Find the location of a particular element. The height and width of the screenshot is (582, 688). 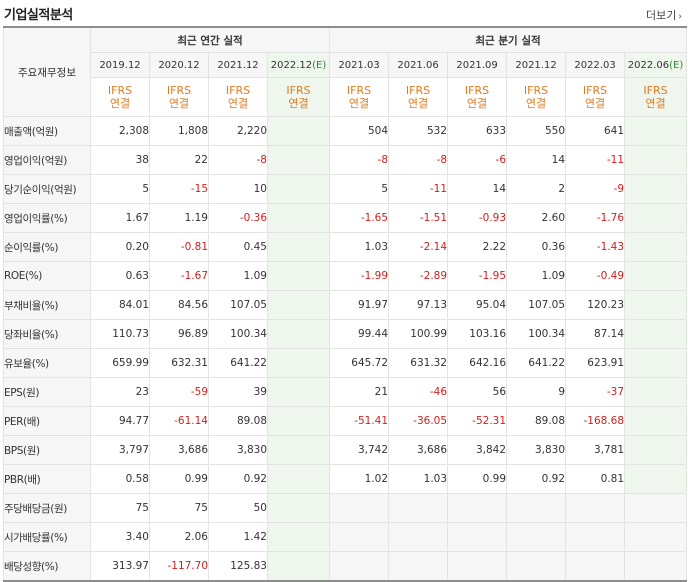

quarter-cell: -11 is located at coordinates (595, 160).